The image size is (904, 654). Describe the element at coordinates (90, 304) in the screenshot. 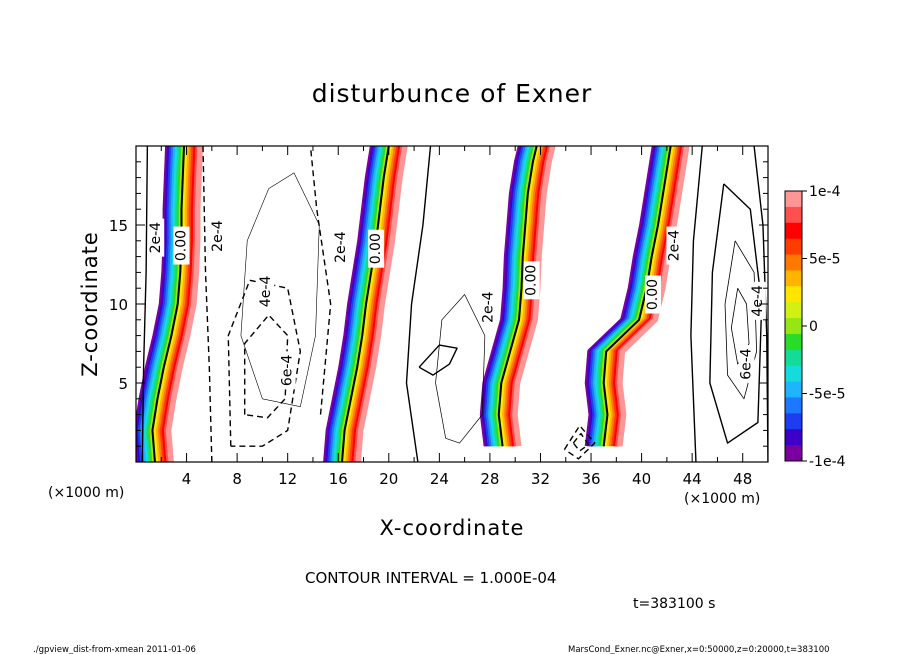

I see `y-axis-label: Z-coordinate` at that location.